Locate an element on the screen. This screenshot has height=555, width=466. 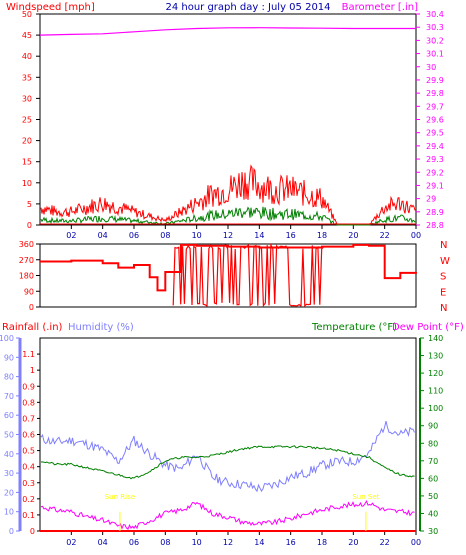
y-tick-label: 15 is located at coordinates (27, 162).